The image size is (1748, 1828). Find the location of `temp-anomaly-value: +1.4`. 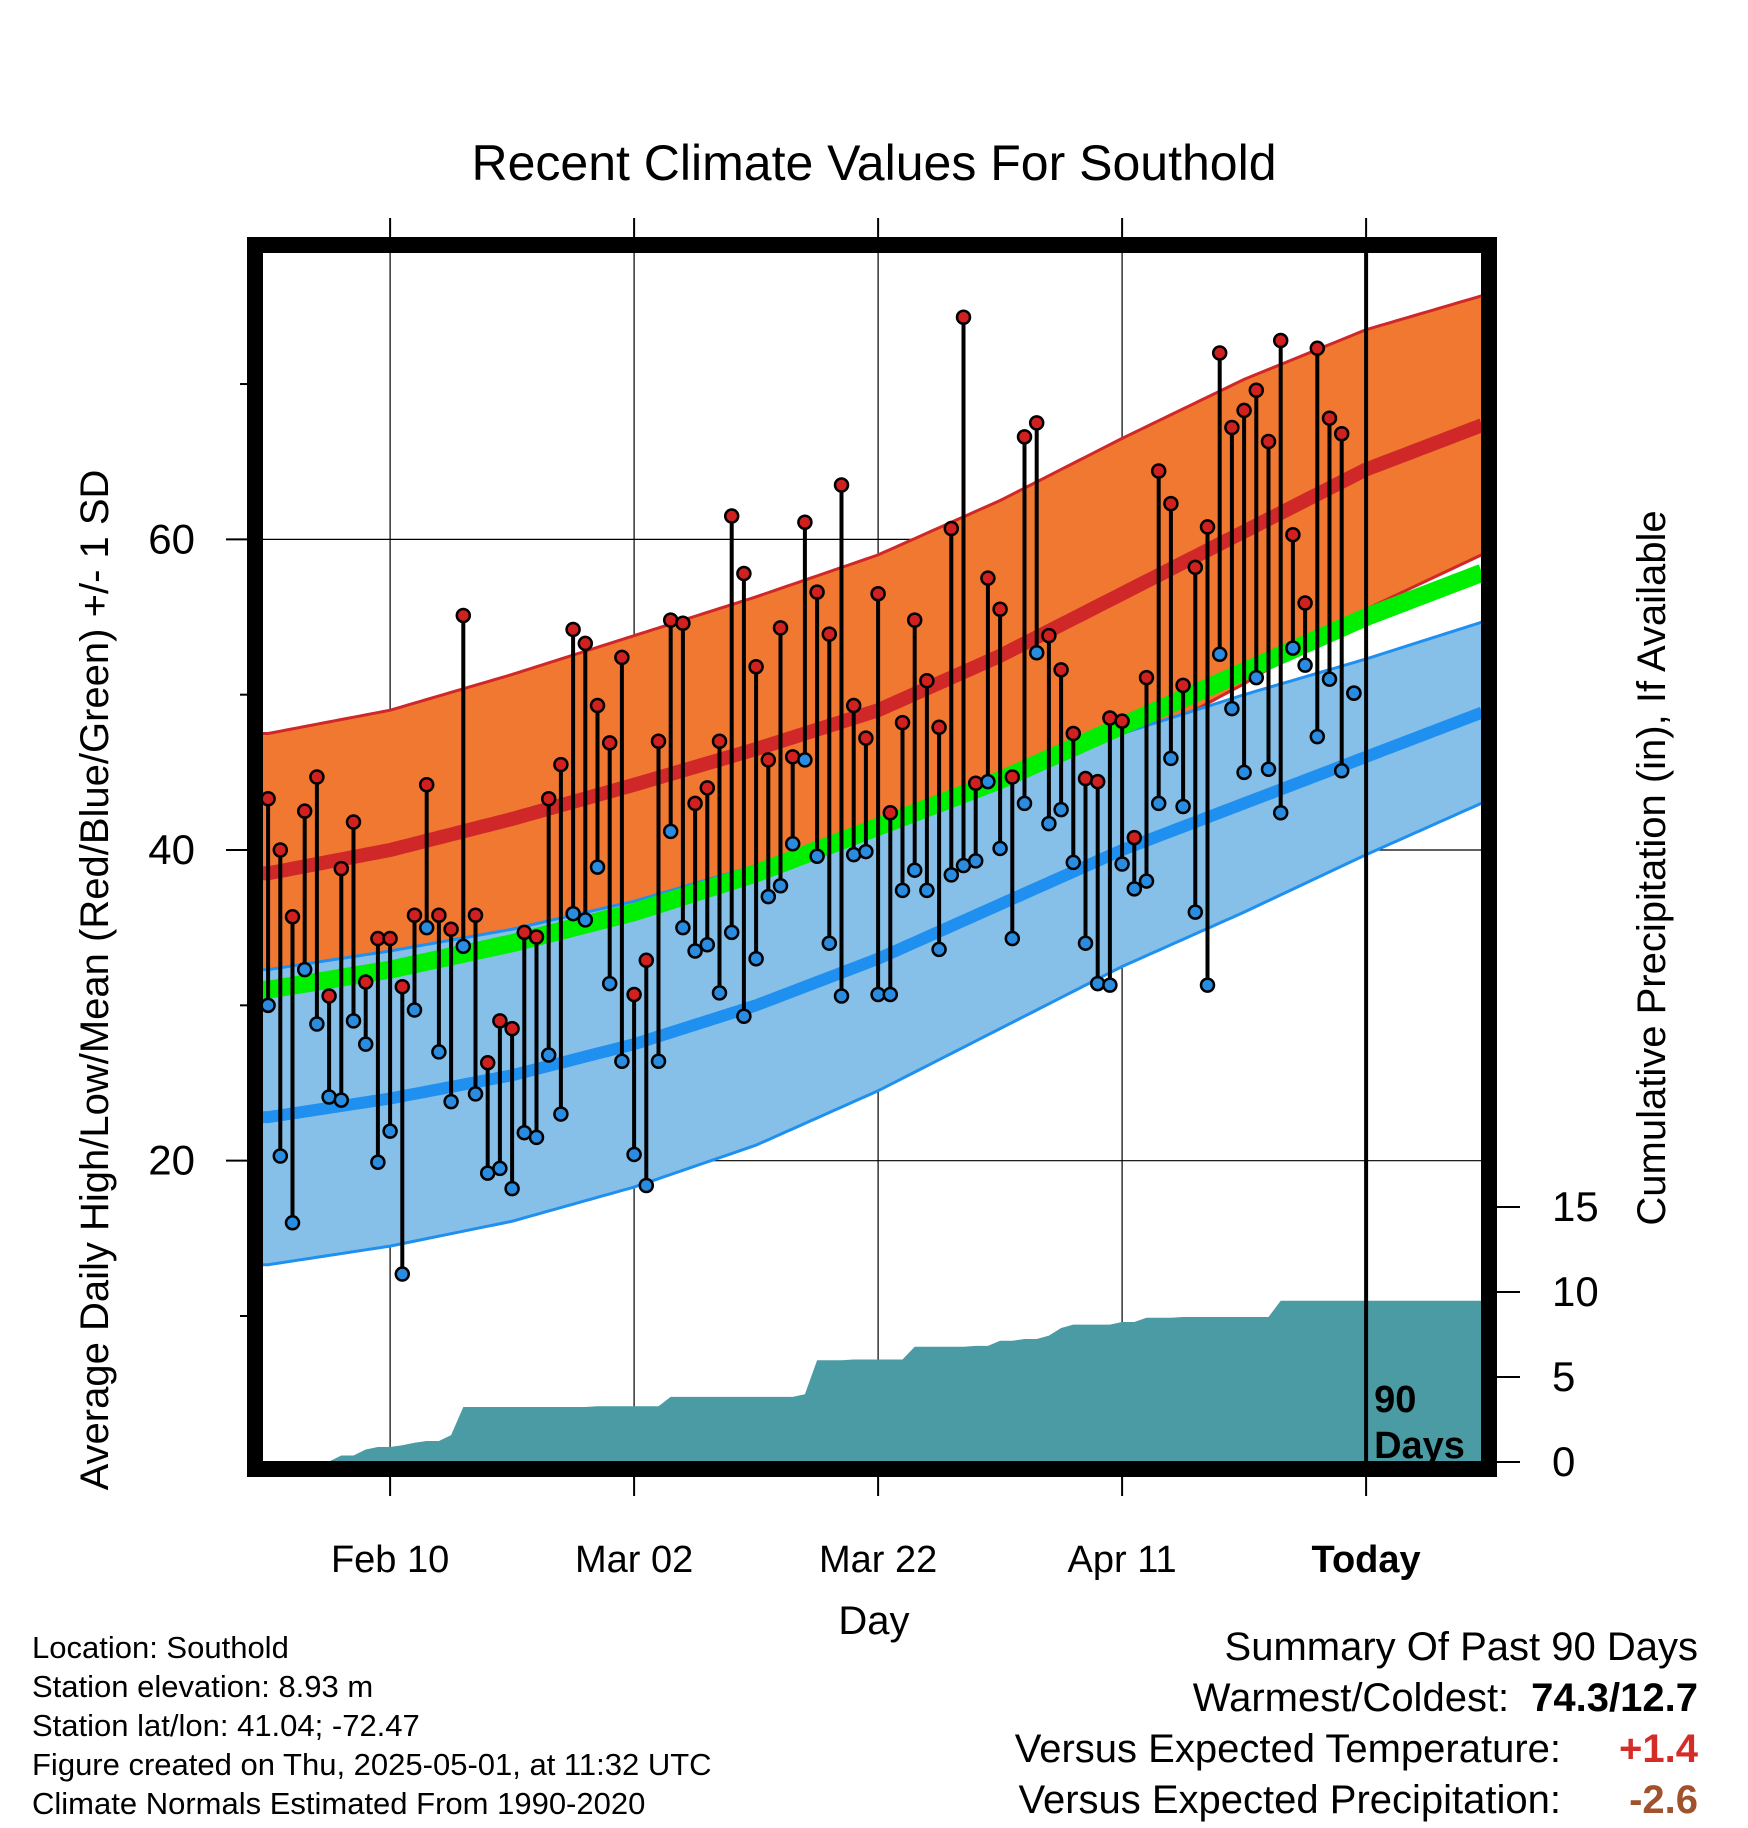

temp-anomaly-value: +1.4 is located at coordinates (1658, 1749).